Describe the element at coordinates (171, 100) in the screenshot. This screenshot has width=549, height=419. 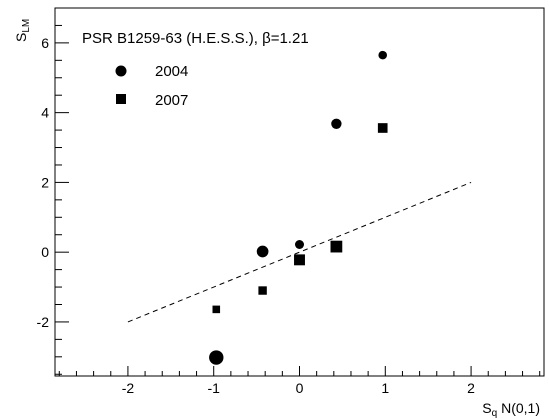
I see `legend-label-2007: 2007` at that location.